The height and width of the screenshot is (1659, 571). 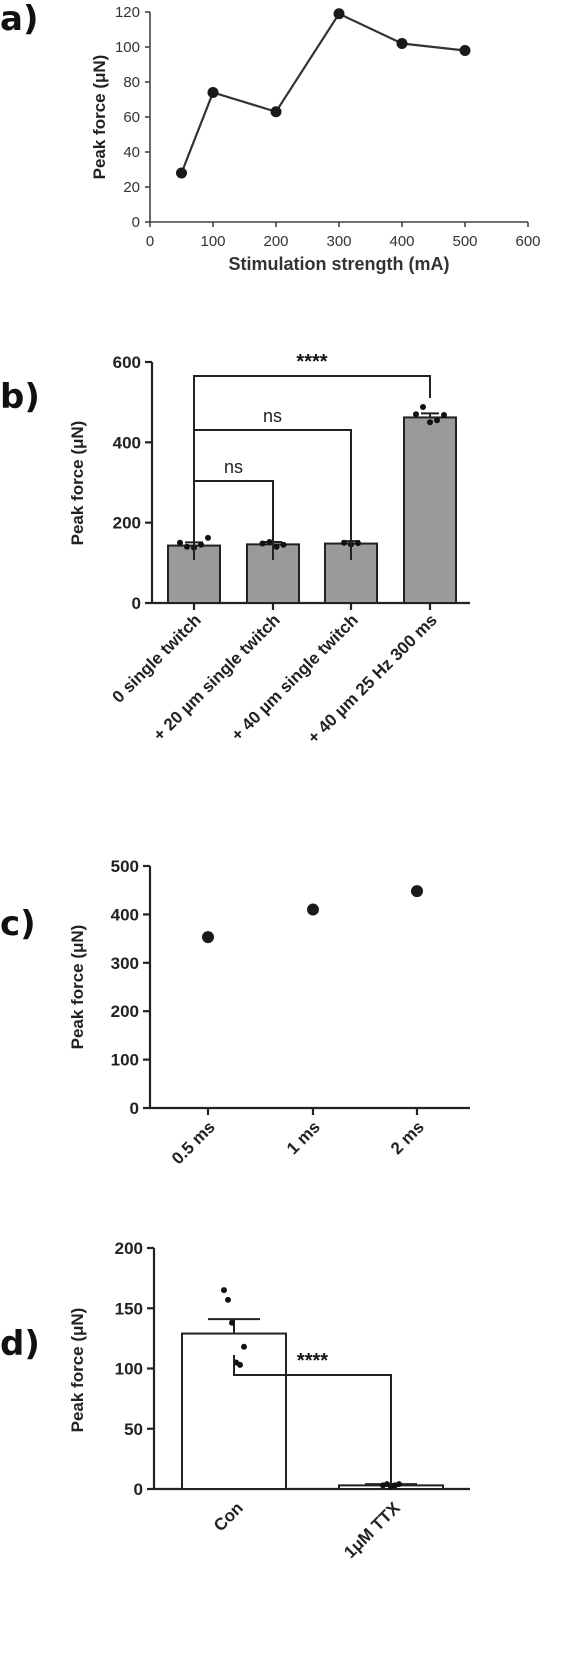 I want to click on x-tick-label: 0, so click(x=150, y=241).